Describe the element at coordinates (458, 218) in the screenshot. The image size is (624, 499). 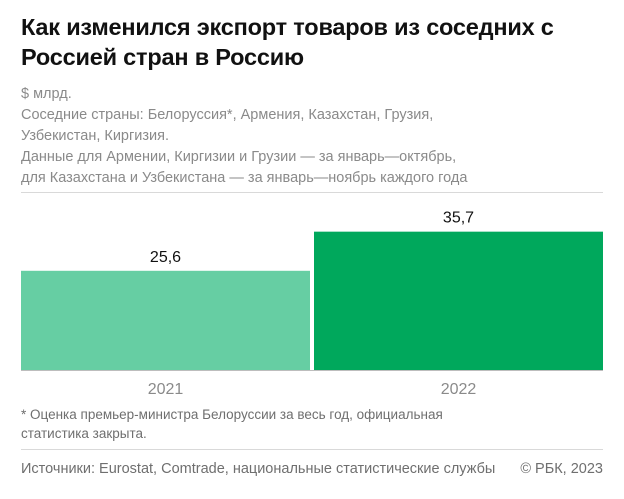
I see `data-label-2022: 35,7` at that location.